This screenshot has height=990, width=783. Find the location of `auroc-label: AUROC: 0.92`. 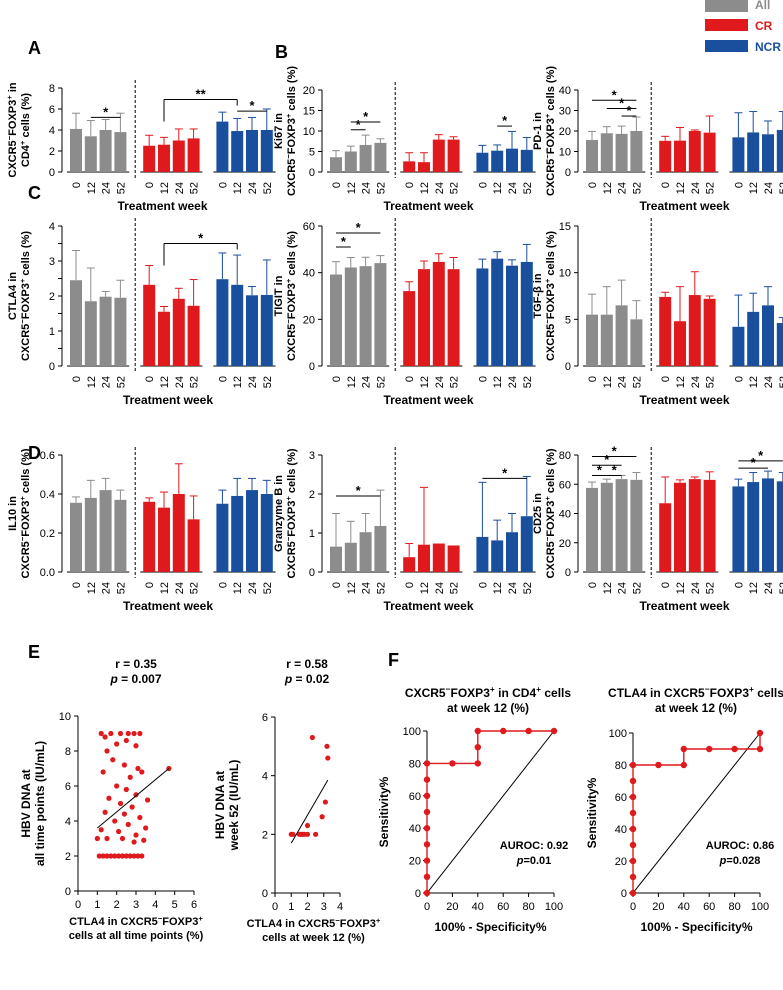

auroc-label: AUROC: 0.92 is located at coordinates (534, 846).